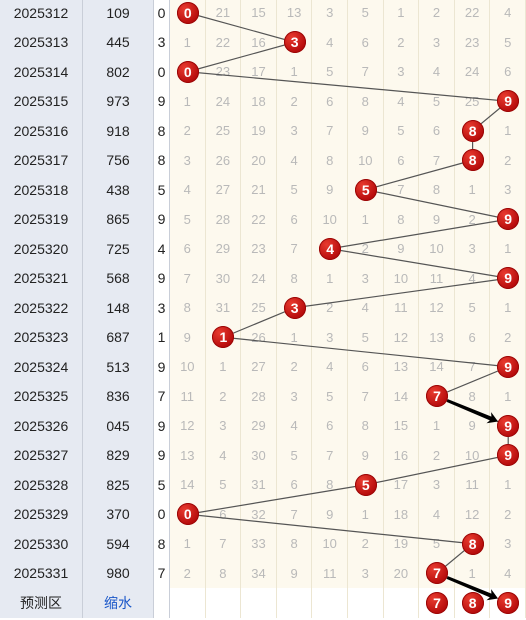  Describe the element at coordinates (187, 71) in the screenshot. I see `hit-ball: 0` at that location.